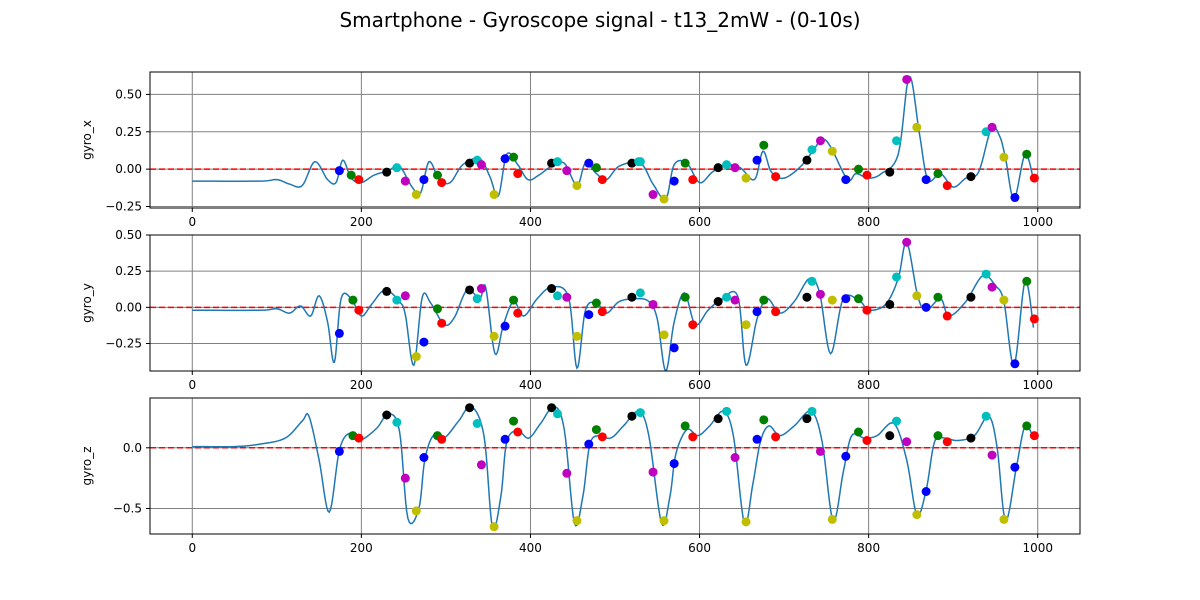  What do you see at coordinates (613, 138) in the screenshot?
I see `signal-line-gyro_x` at bounding box center [613, 138].